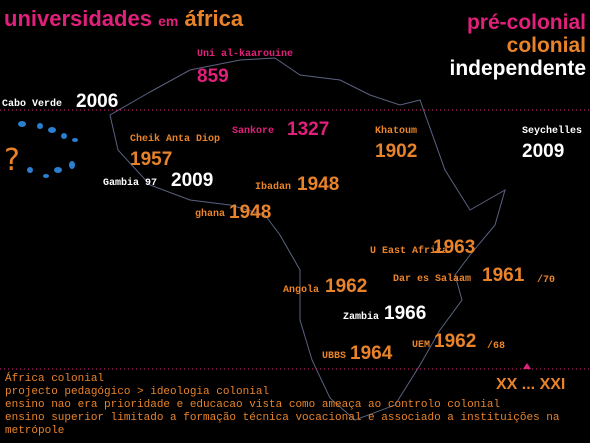  I want to click on label-name: Cabo Verde, so click(32, 104).